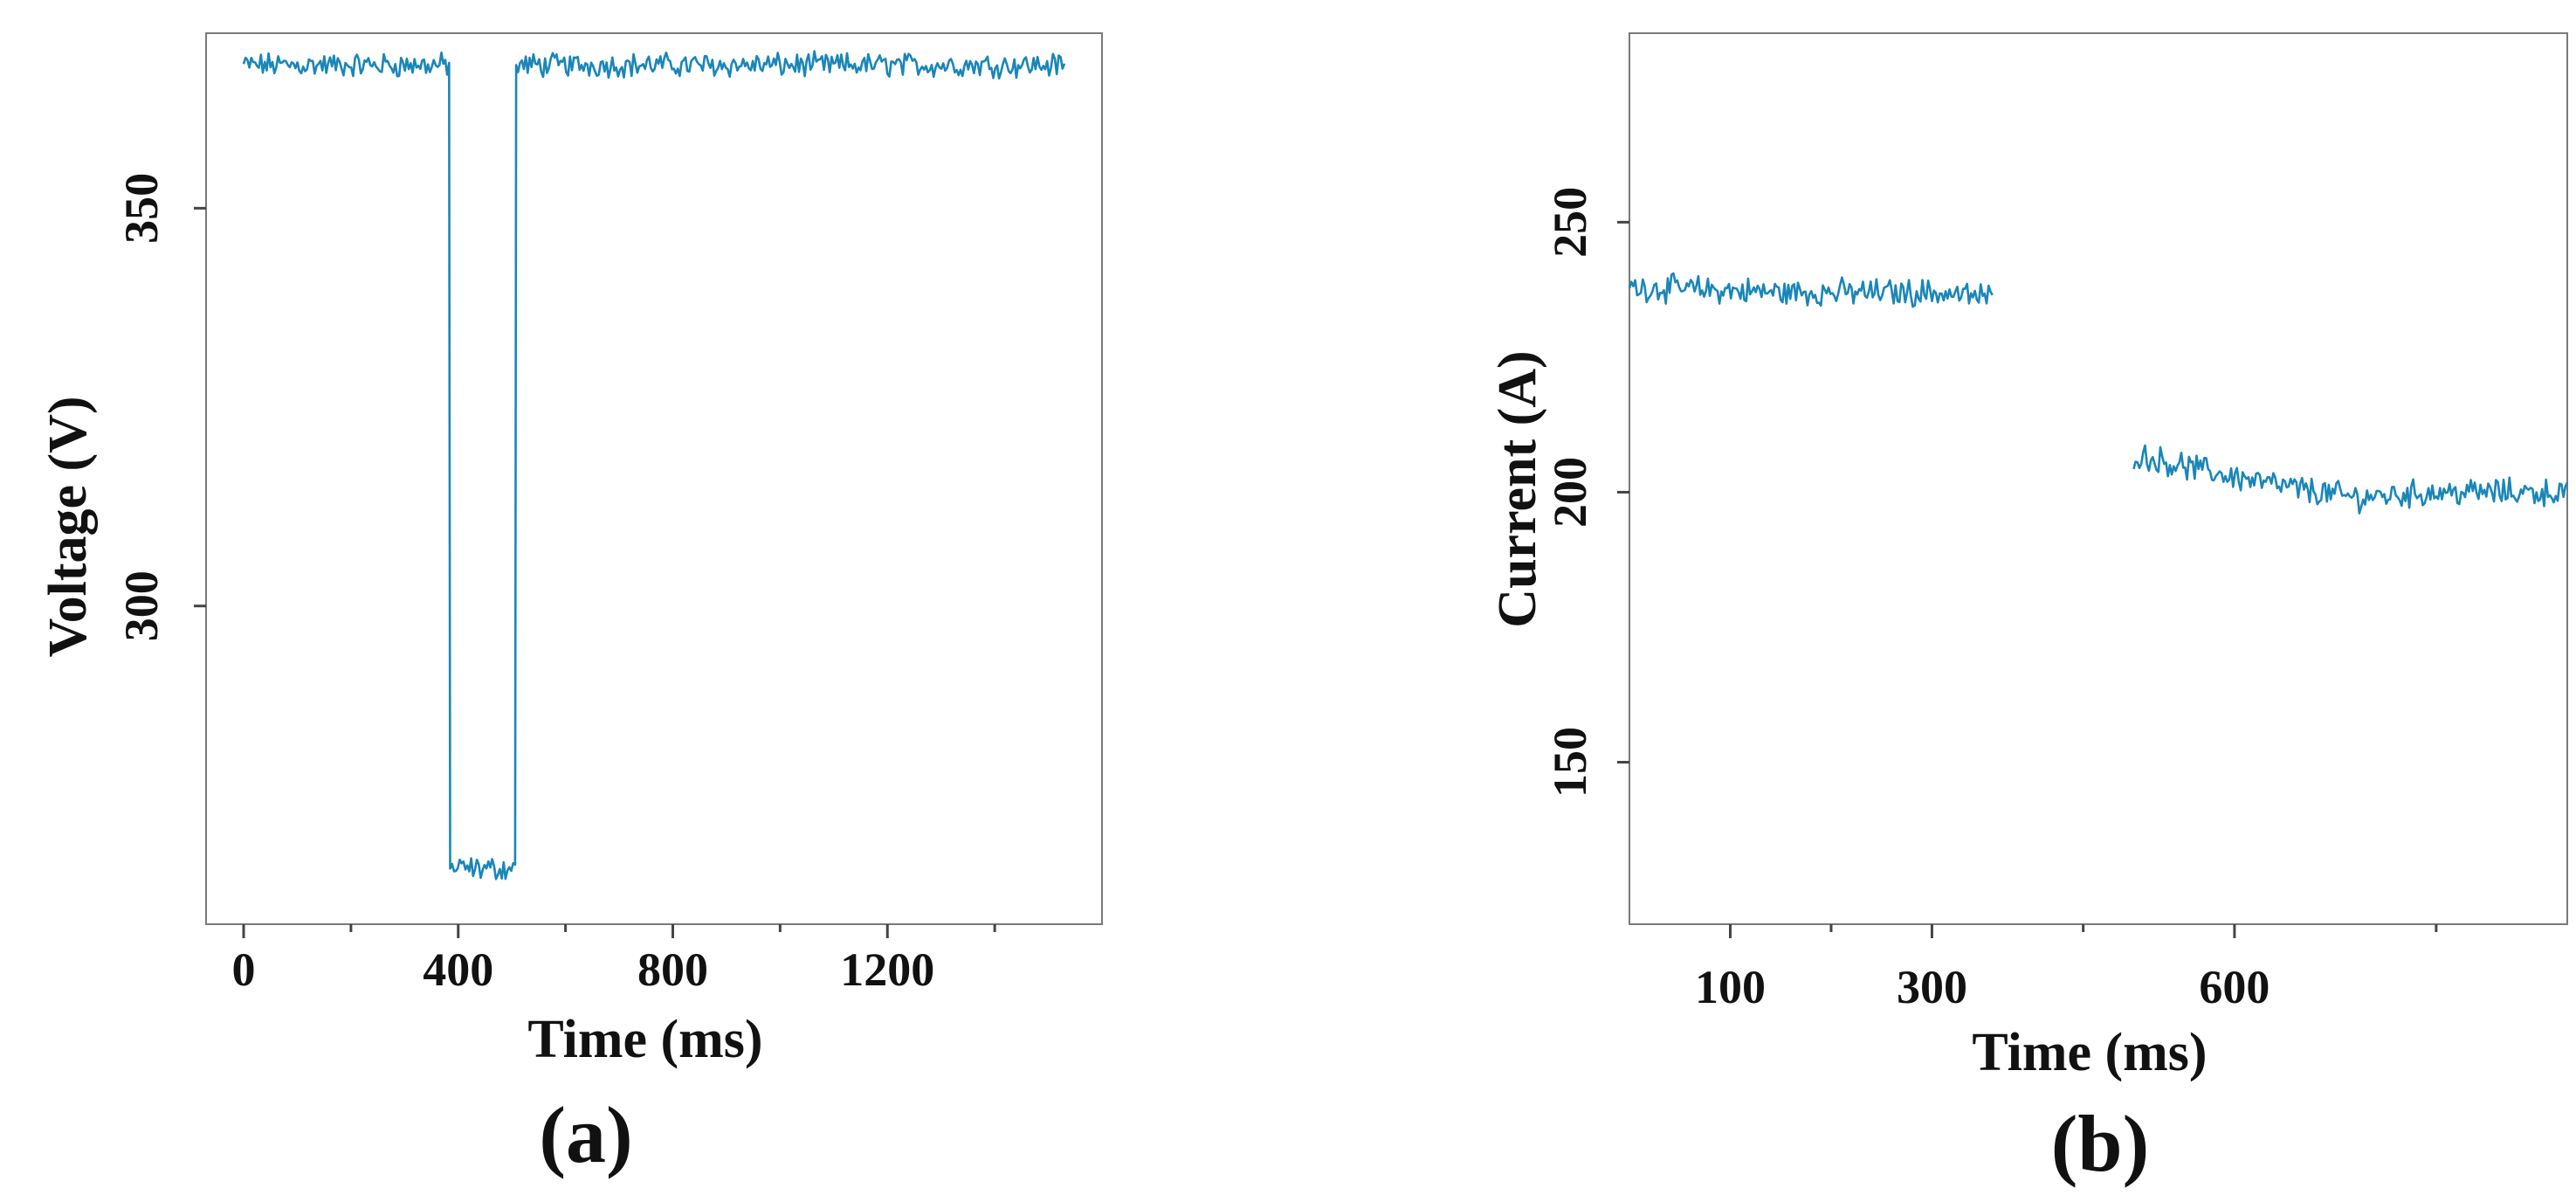  I want to click on y-tick-label: 150, so click(1570, 762).